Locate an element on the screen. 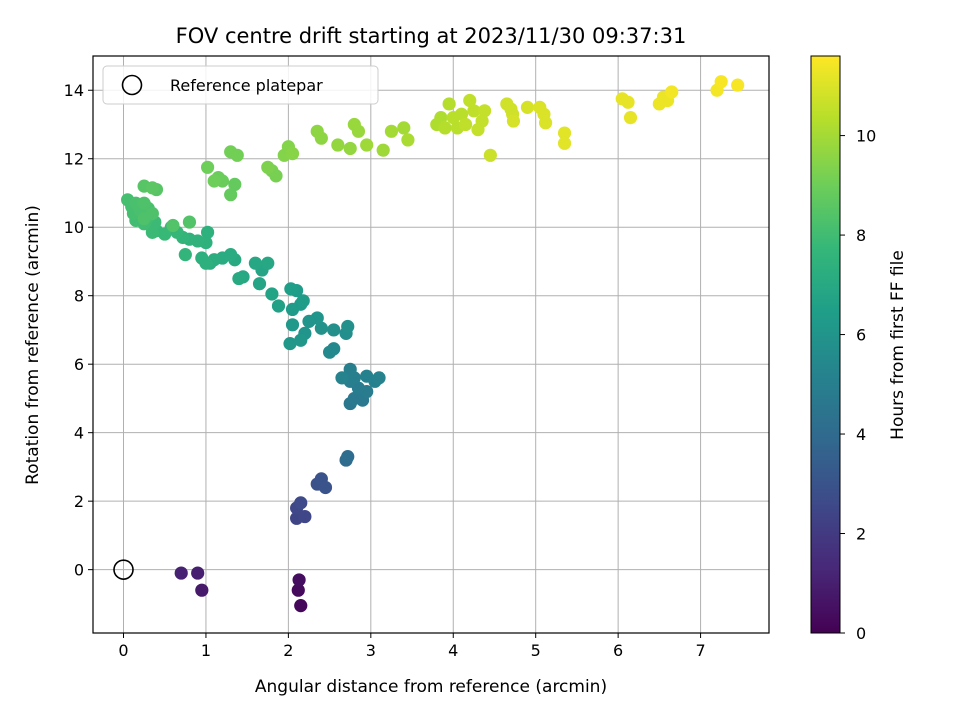  reference-marker-layer is located at coordinates (123, 569).